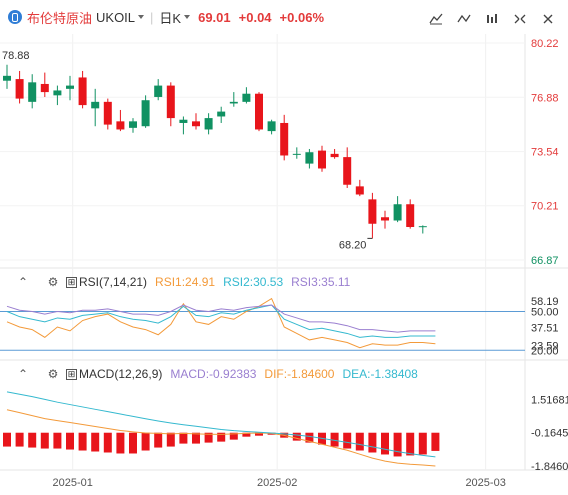 The width and height of the screenshot is (568, 495). What do you see at coordinates (214, 17) in the screenshot?
I see `last-price: 69.01` at bounding box center [214, 17].